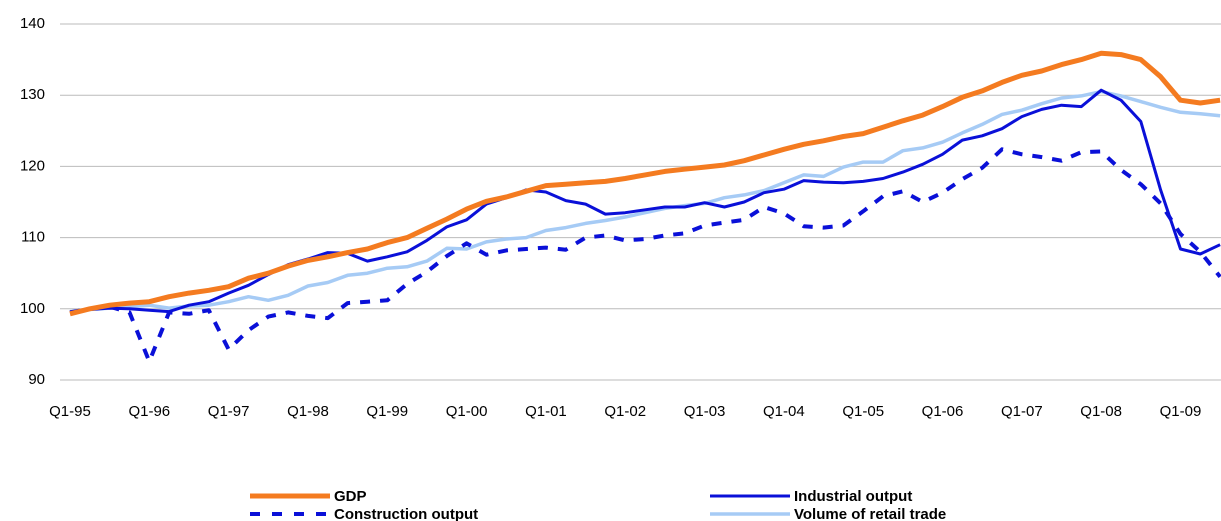  What do you see at coordinates (32, 308) in the screenshot?
I see `y-tick-label: 100` at bounding box center [32, 308].